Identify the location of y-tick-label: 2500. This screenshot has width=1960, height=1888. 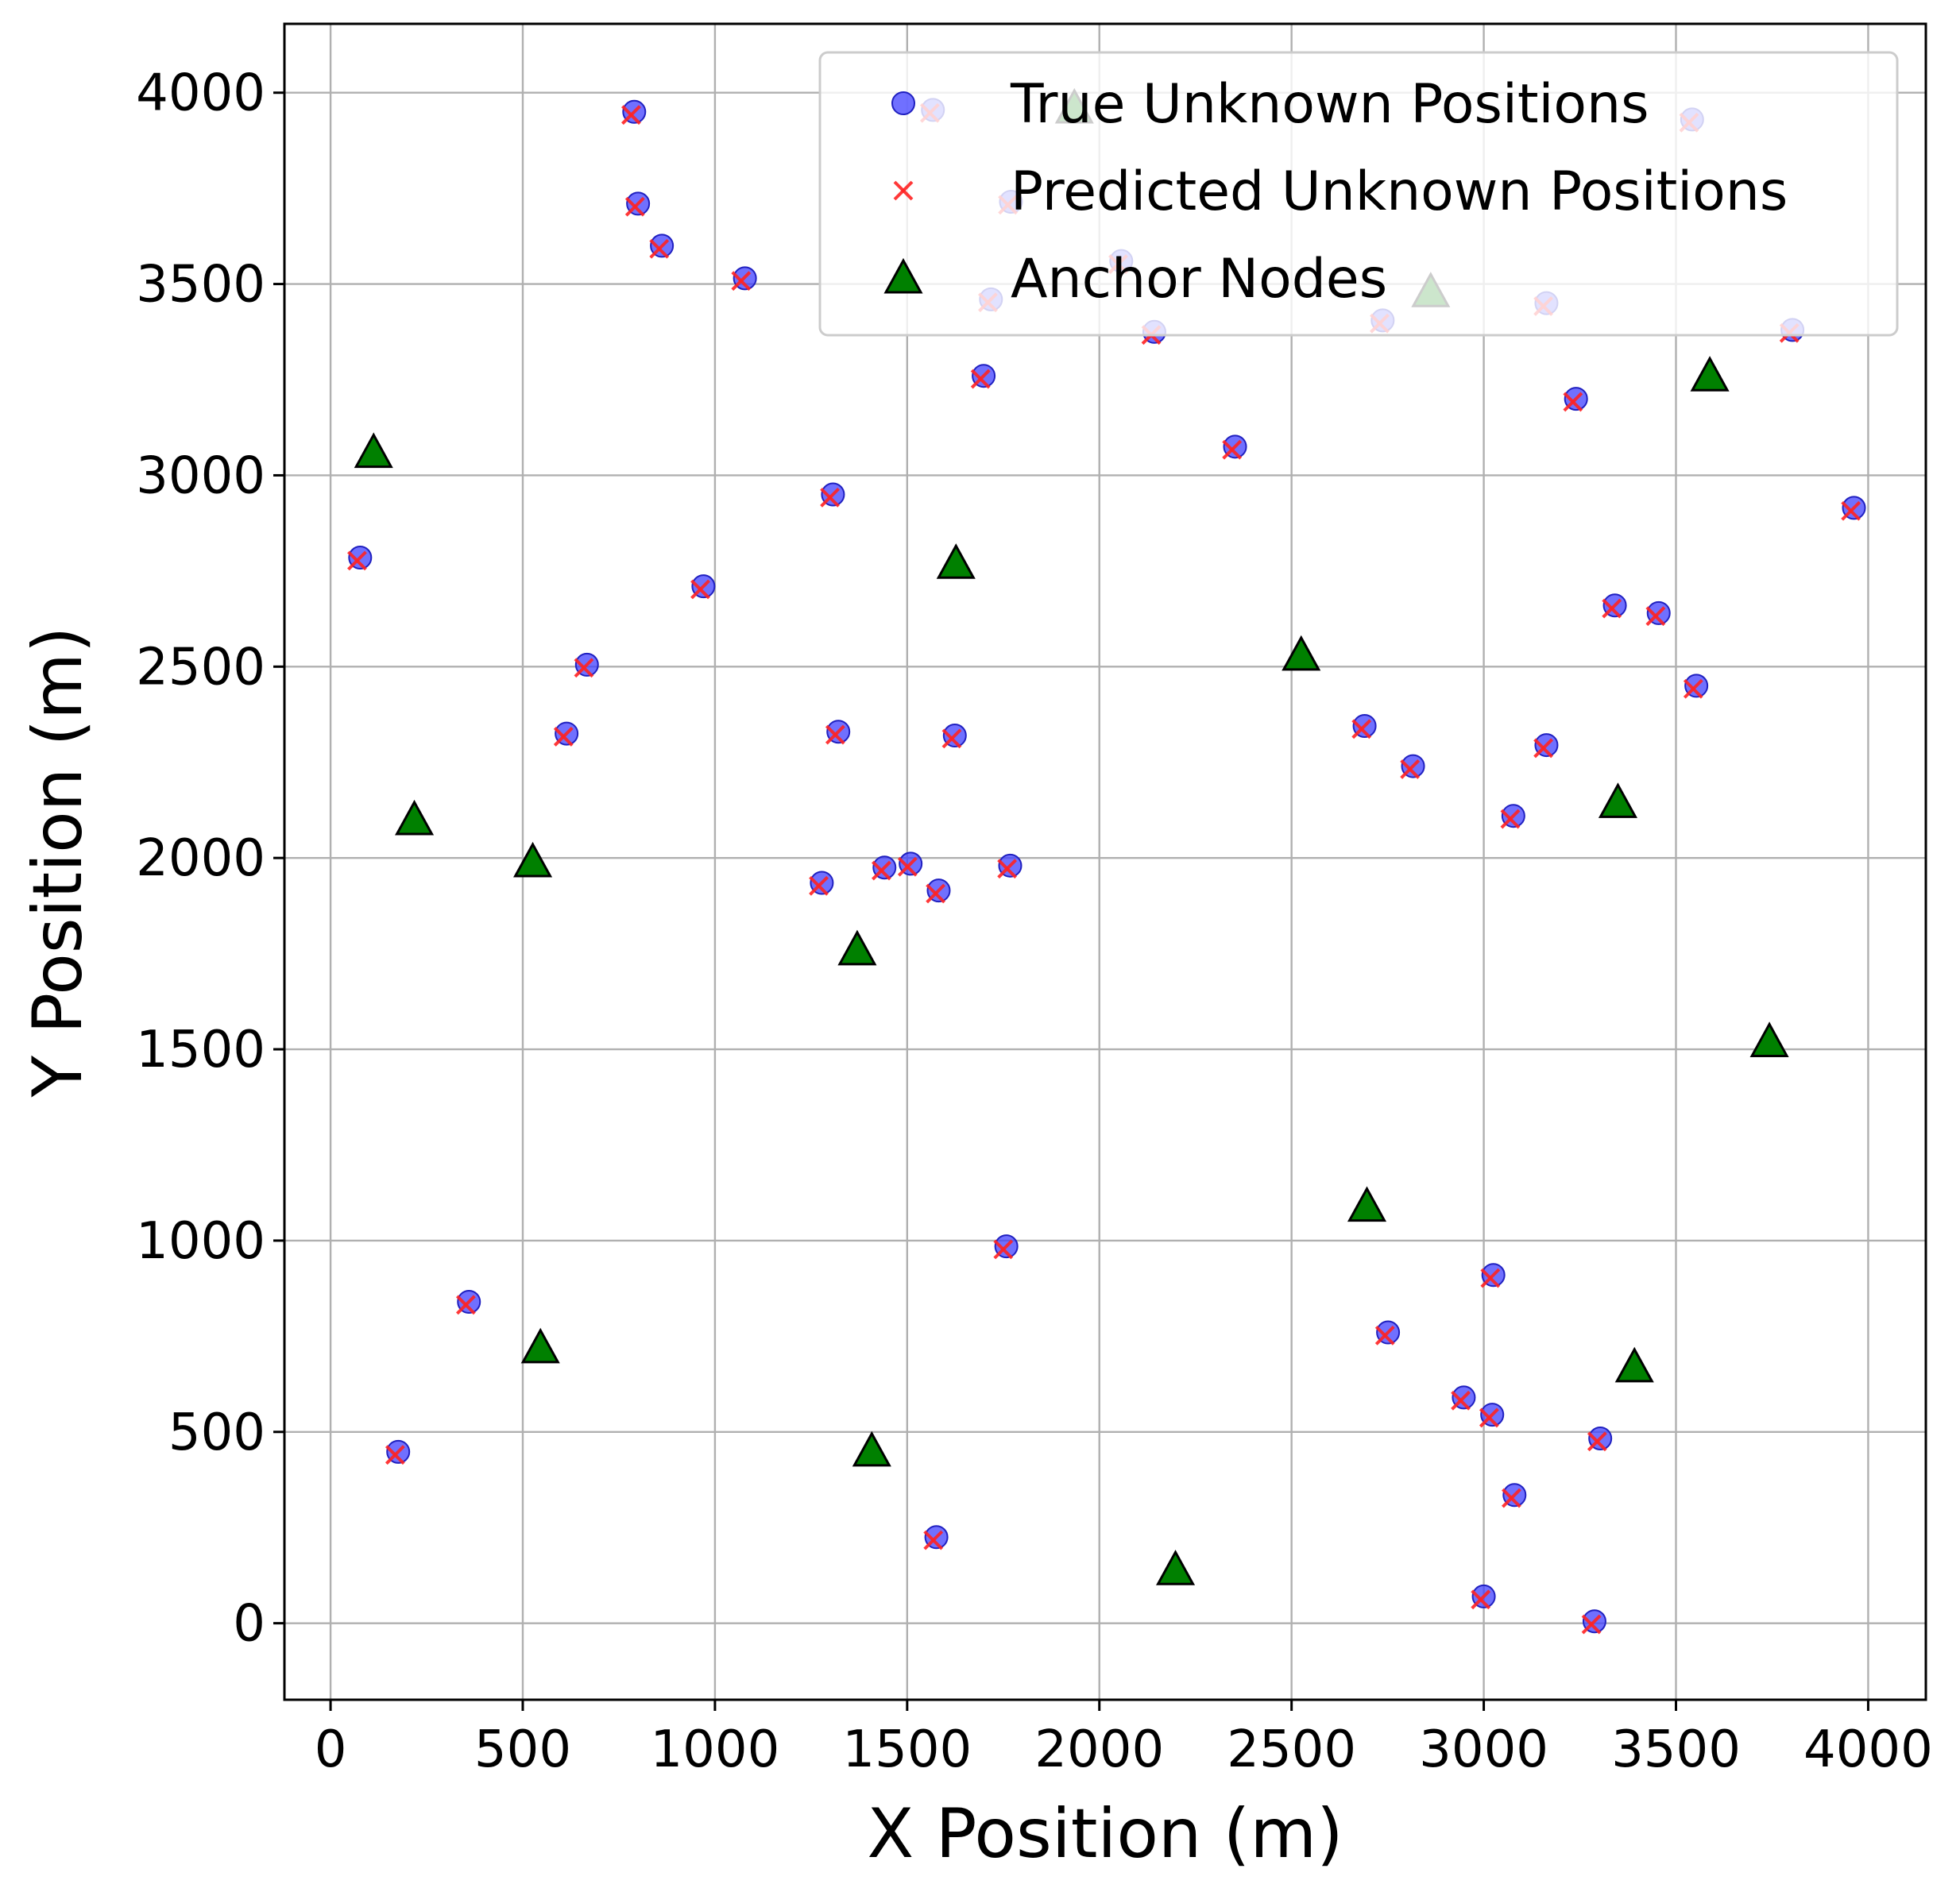
(200, 667).